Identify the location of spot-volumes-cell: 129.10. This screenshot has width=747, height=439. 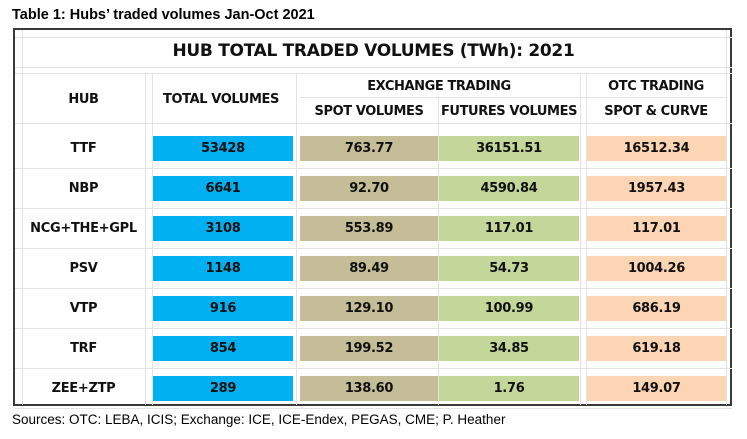
(369, 308).